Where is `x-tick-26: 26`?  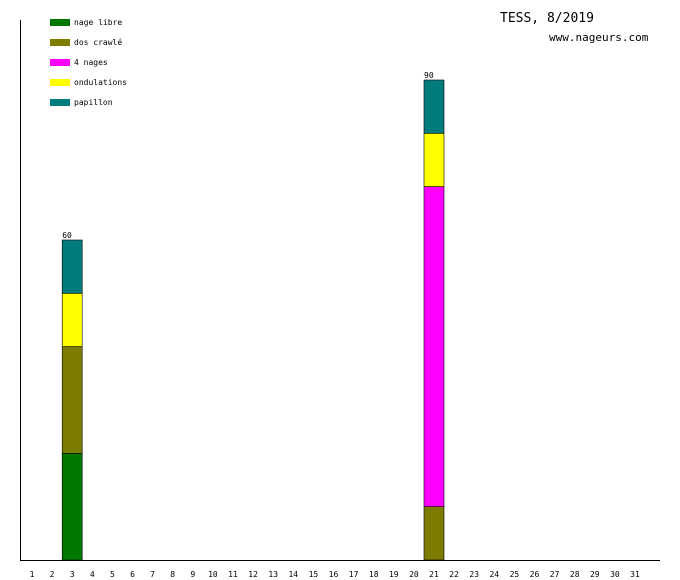
x-tick-26: 26 is located at coordinates (535, 574).